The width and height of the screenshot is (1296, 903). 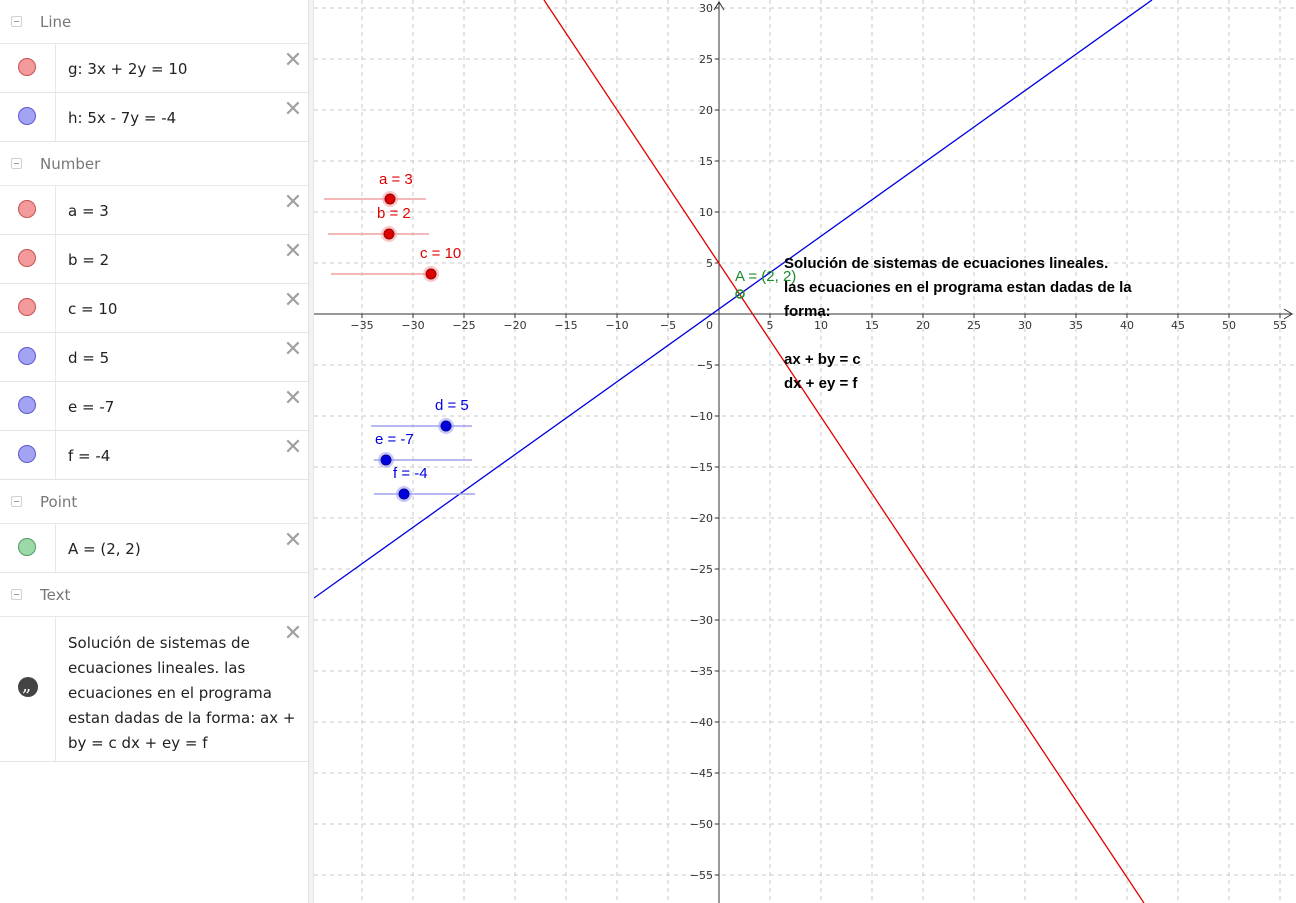 What do you see at coordinates (361, 325) in the screenshot?
I see `x-tick-label: −35` at bounding box center [361, 325].